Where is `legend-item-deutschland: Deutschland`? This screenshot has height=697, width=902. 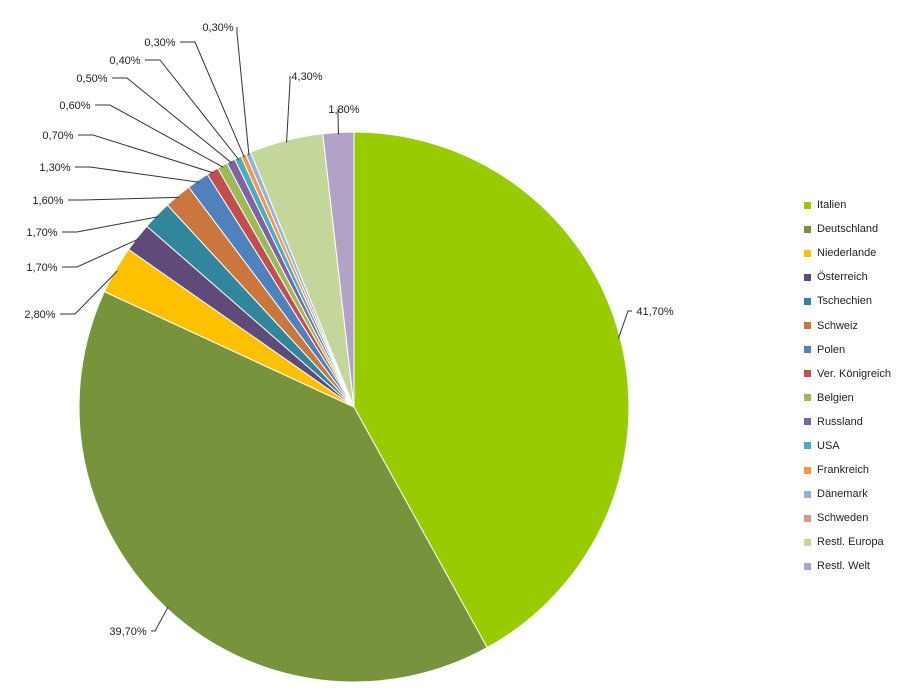 legend-item-deutschland: Deutschland is located at coordinates (847, 229).